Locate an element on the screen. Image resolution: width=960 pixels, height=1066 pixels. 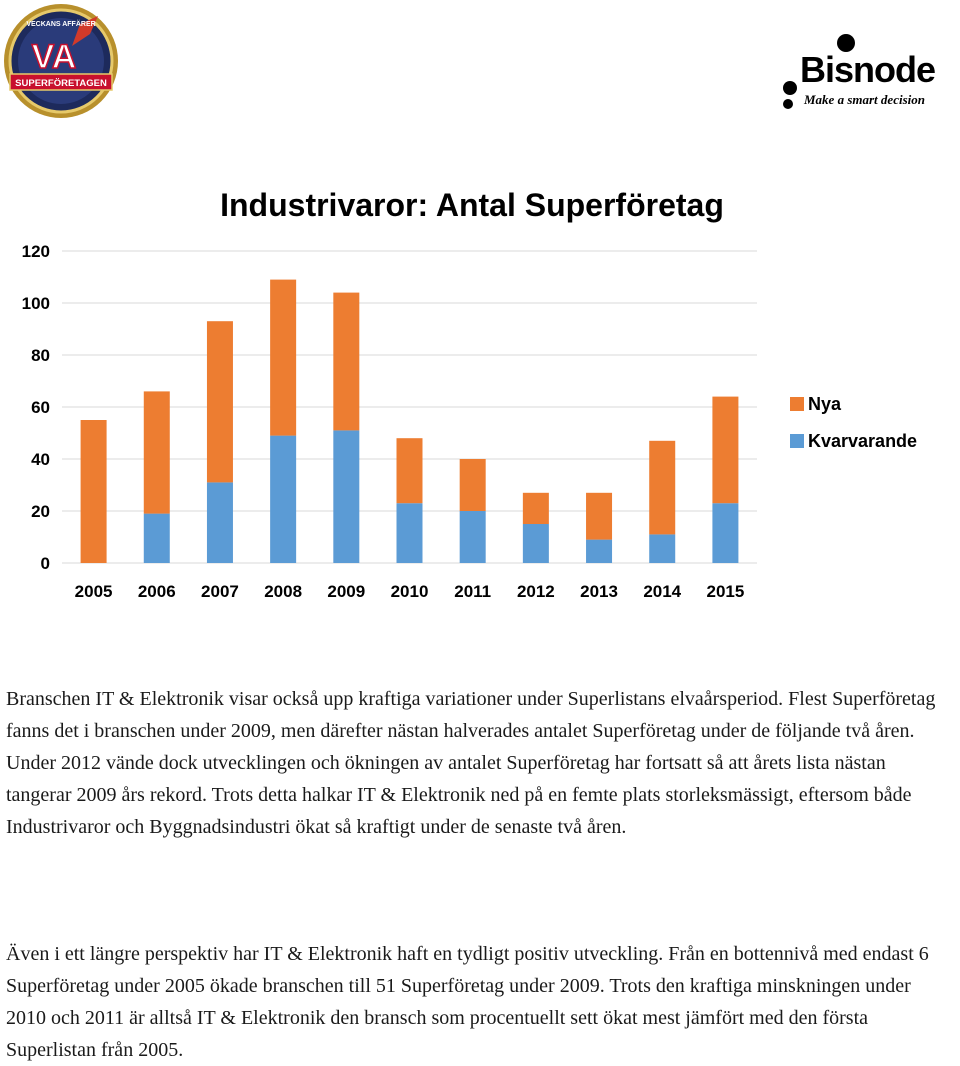
bar-kvarvarande-2009 is located at coordinates (346, 496).